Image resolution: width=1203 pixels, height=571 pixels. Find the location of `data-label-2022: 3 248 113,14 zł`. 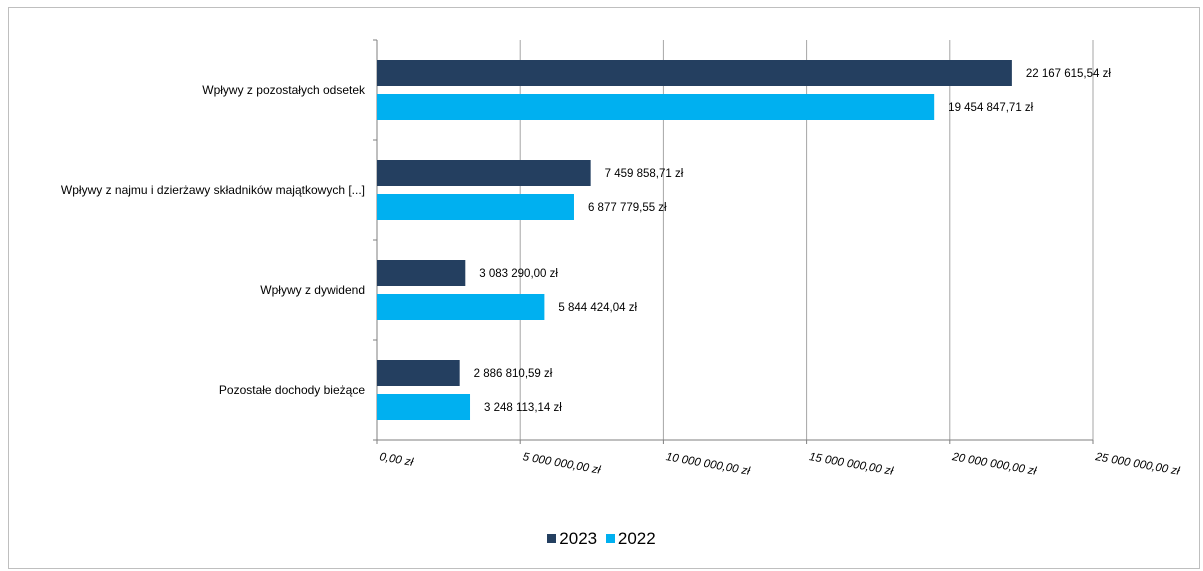

data-label-2022: 3 248 113,14 zł is located at coordinates (523, 408).